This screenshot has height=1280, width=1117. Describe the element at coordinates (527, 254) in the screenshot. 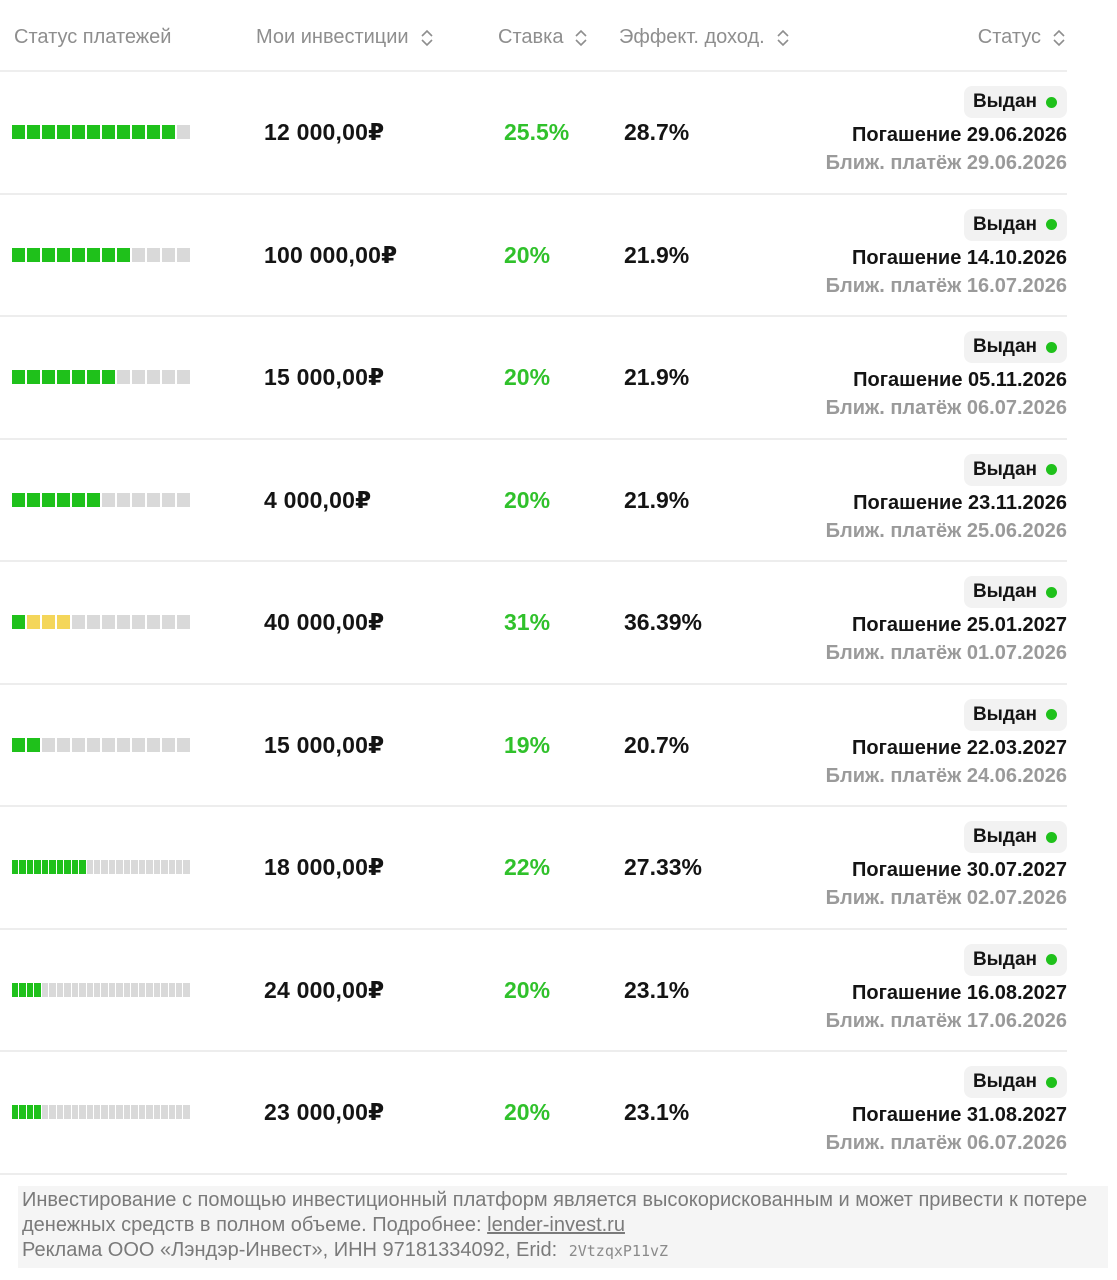

I see `interest-rate: 20%` at that location.